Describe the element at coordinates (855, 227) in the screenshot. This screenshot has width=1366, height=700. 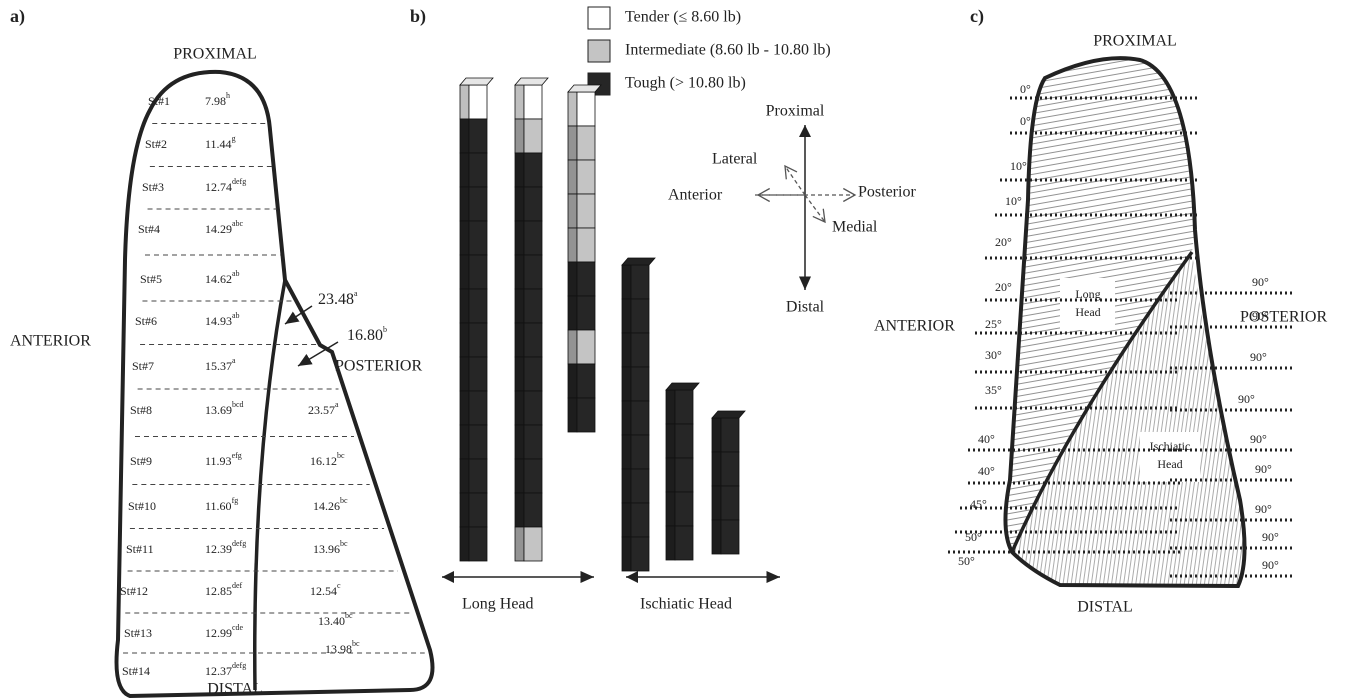
I see `label: Medial` at that location.